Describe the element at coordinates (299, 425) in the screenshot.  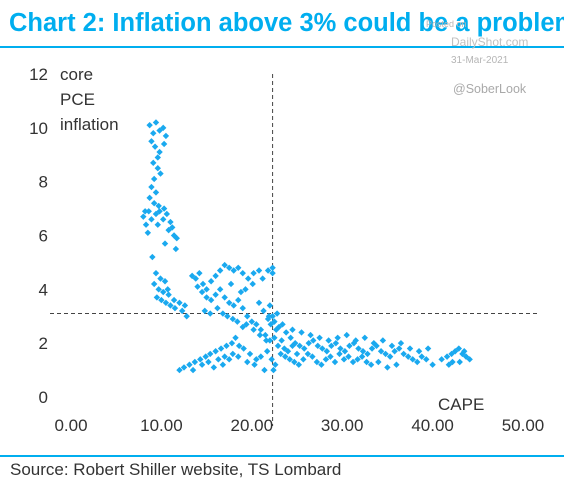
I see `x-axis-ticks: 0.00 10.00 20.00 30.00 40.00 50.00` at that location.